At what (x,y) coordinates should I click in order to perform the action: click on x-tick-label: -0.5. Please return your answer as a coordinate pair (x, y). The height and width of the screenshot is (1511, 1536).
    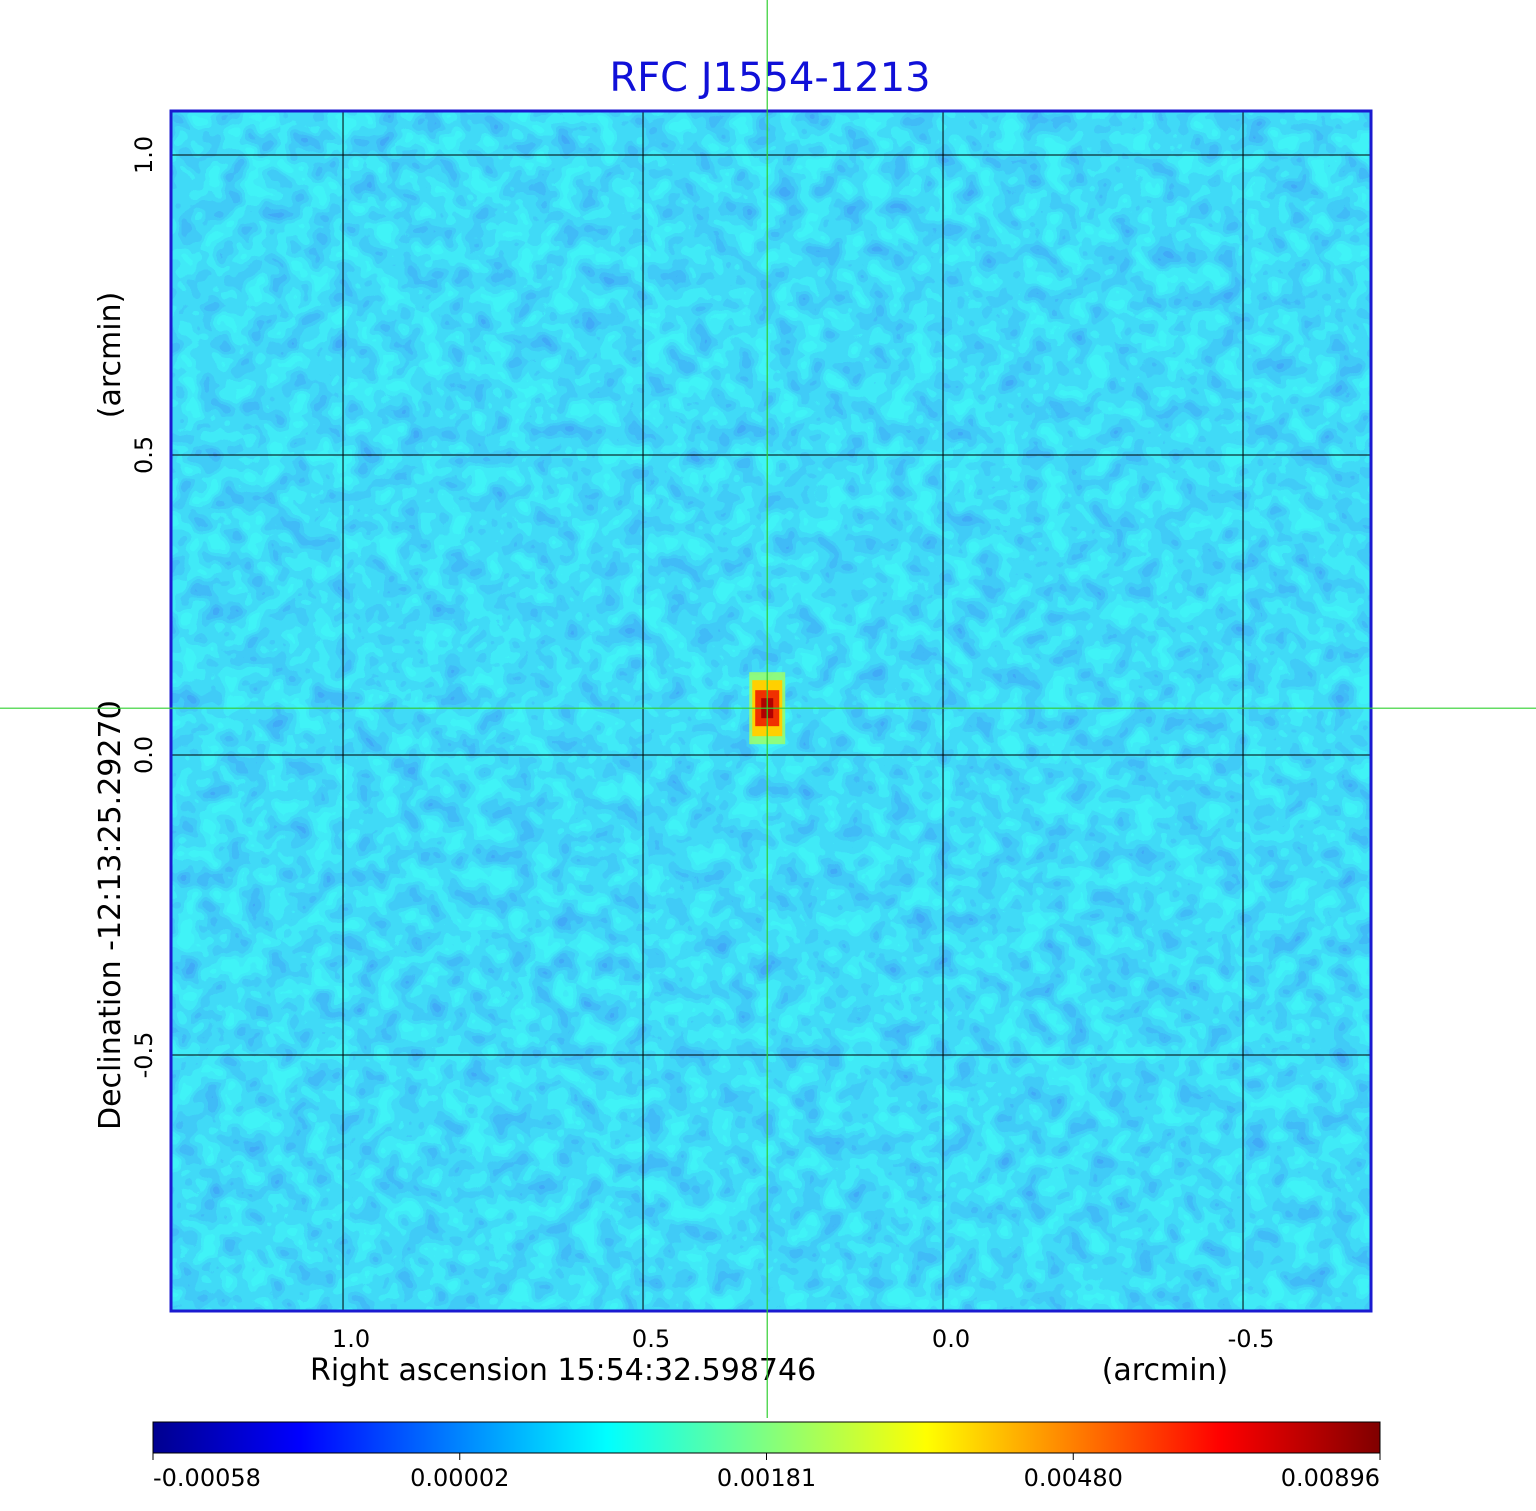
    Looking at the image, I should click on (1251, 1339).